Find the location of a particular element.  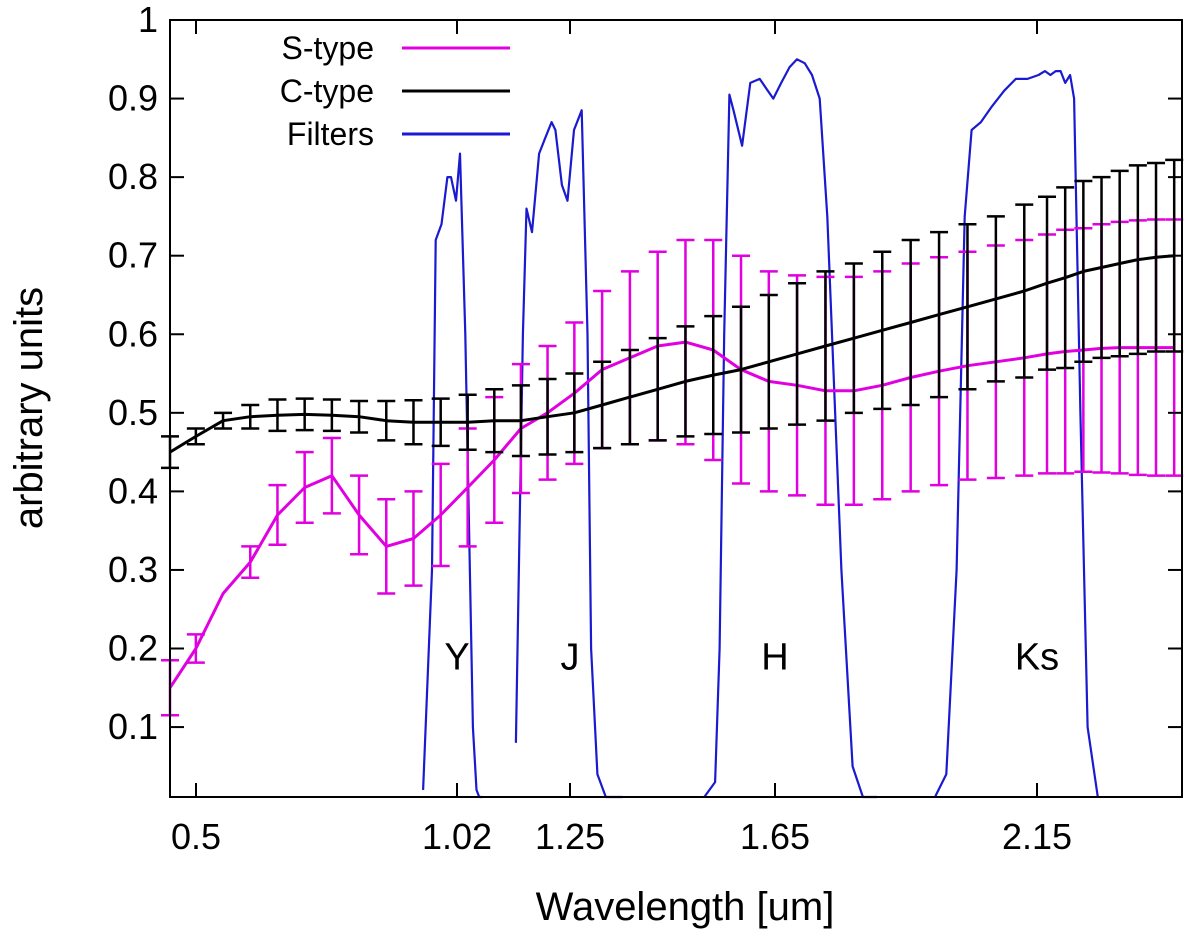

legend-entry-s-type: S-type is located at coordinates (396, 48).